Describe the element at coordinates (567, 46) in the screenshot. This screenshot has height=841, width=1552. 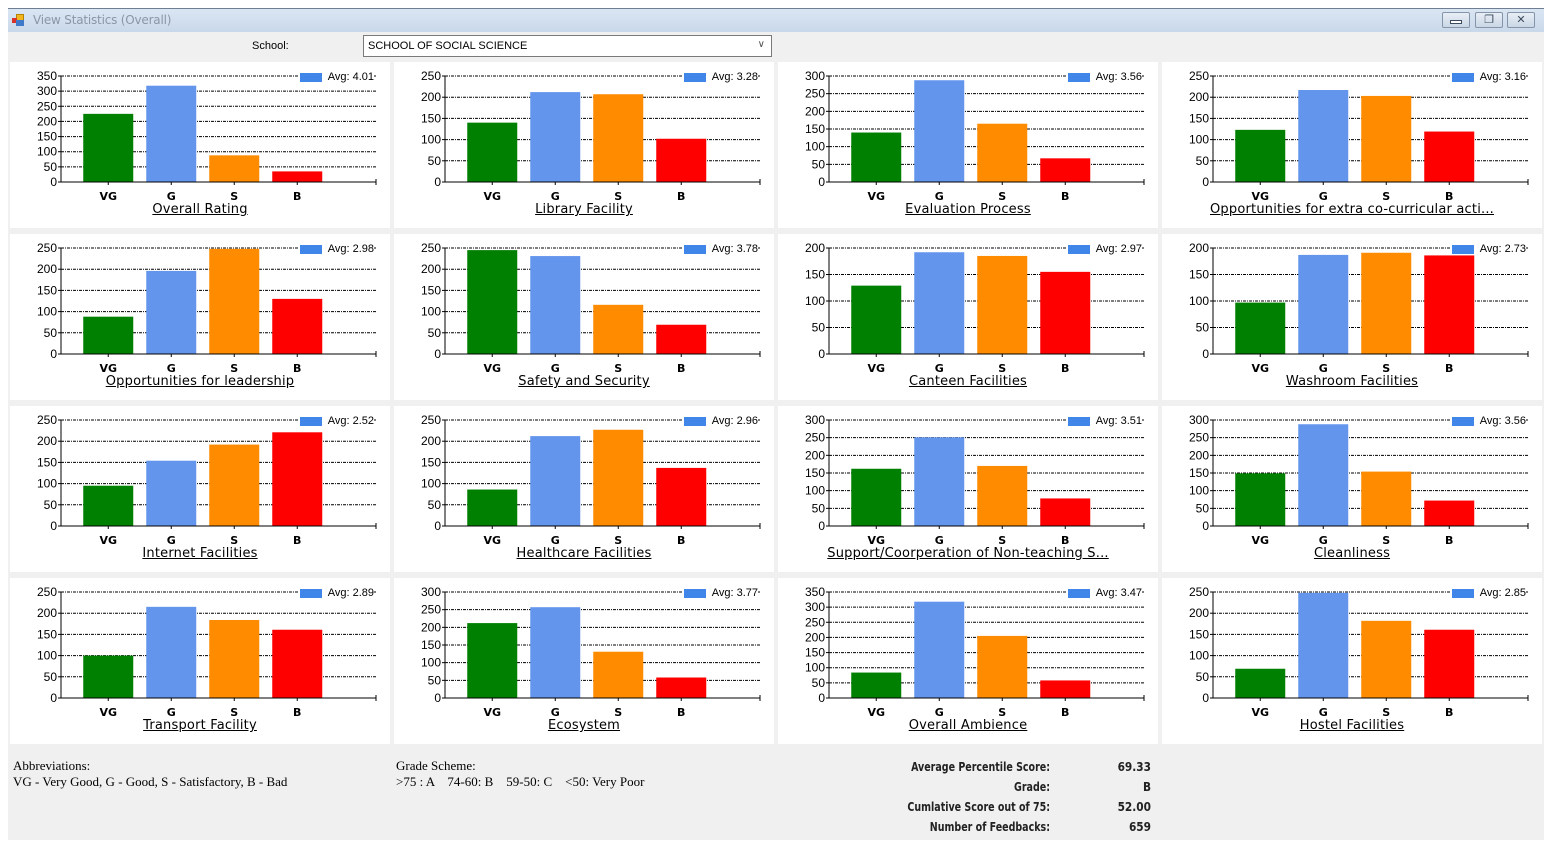
I see `school-dropdown: SCHOOL OF SOCIAL SCIENCE ∨` at that location.